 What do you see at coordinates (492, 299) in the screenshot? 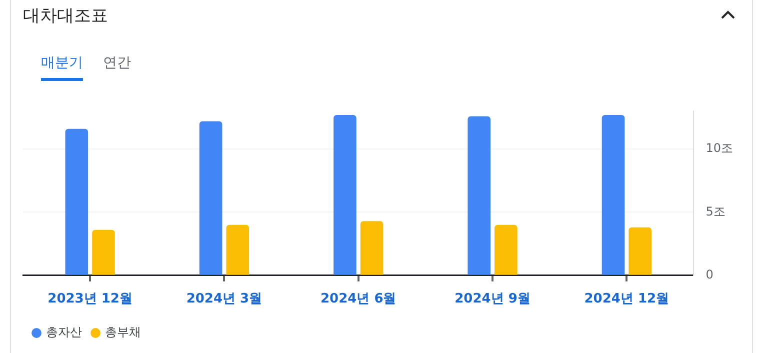
I see `x-tick-label: 2024년 9월` at bounding box center [492, 299].